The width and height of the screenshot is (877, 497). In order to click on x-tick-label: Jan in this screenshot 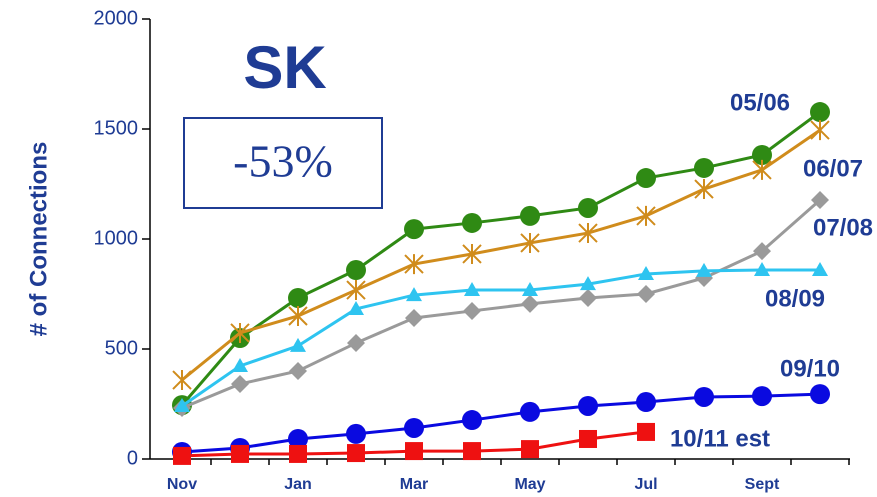, I will do `click(298, 484)`.